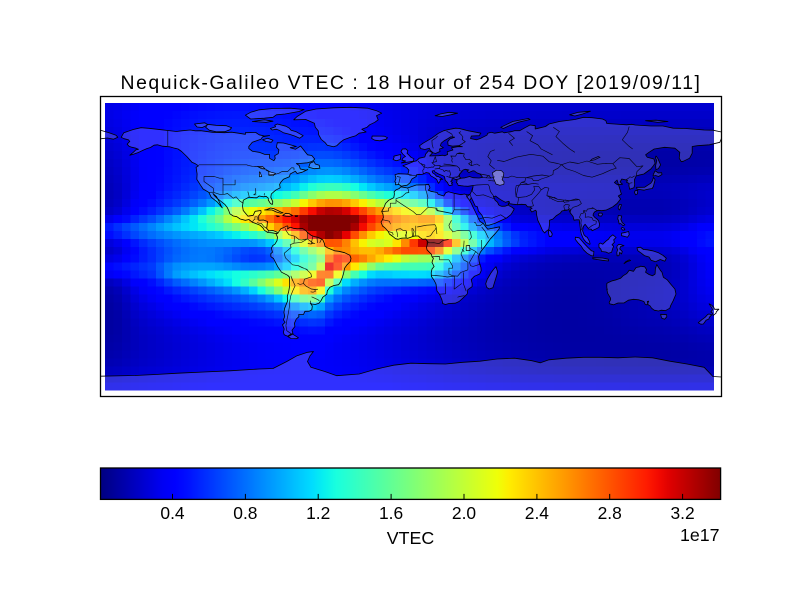 This screenshot has width=800, height=600. What do you see at coordinates (610, 513) in the screenshot?
I see `svg-text: 2.8` at bounding box center [610, 513].